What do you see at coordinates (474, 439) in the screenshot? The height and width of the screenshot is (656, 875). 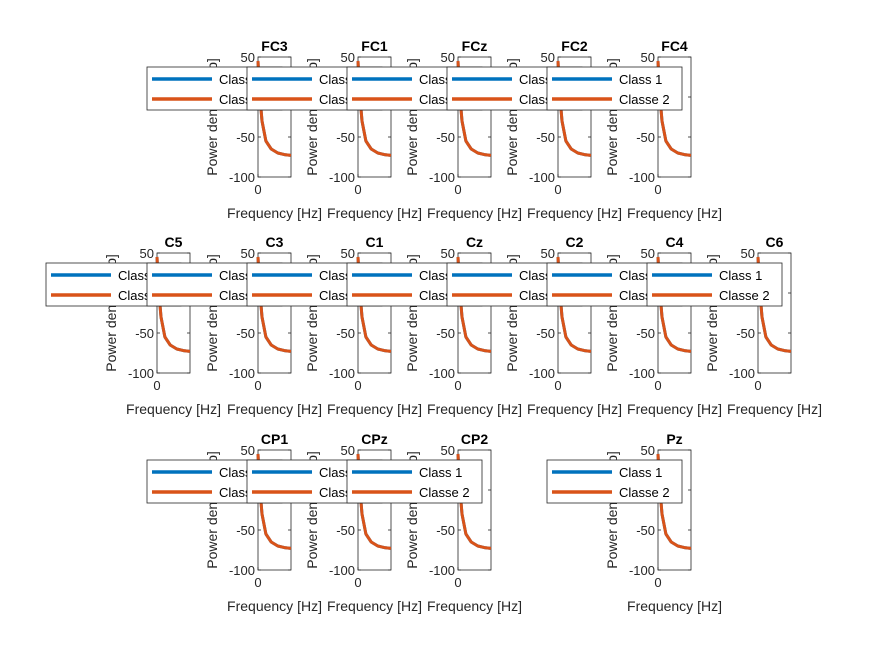 I see `subplot-title: CP2` at bounding box center [474, 439].